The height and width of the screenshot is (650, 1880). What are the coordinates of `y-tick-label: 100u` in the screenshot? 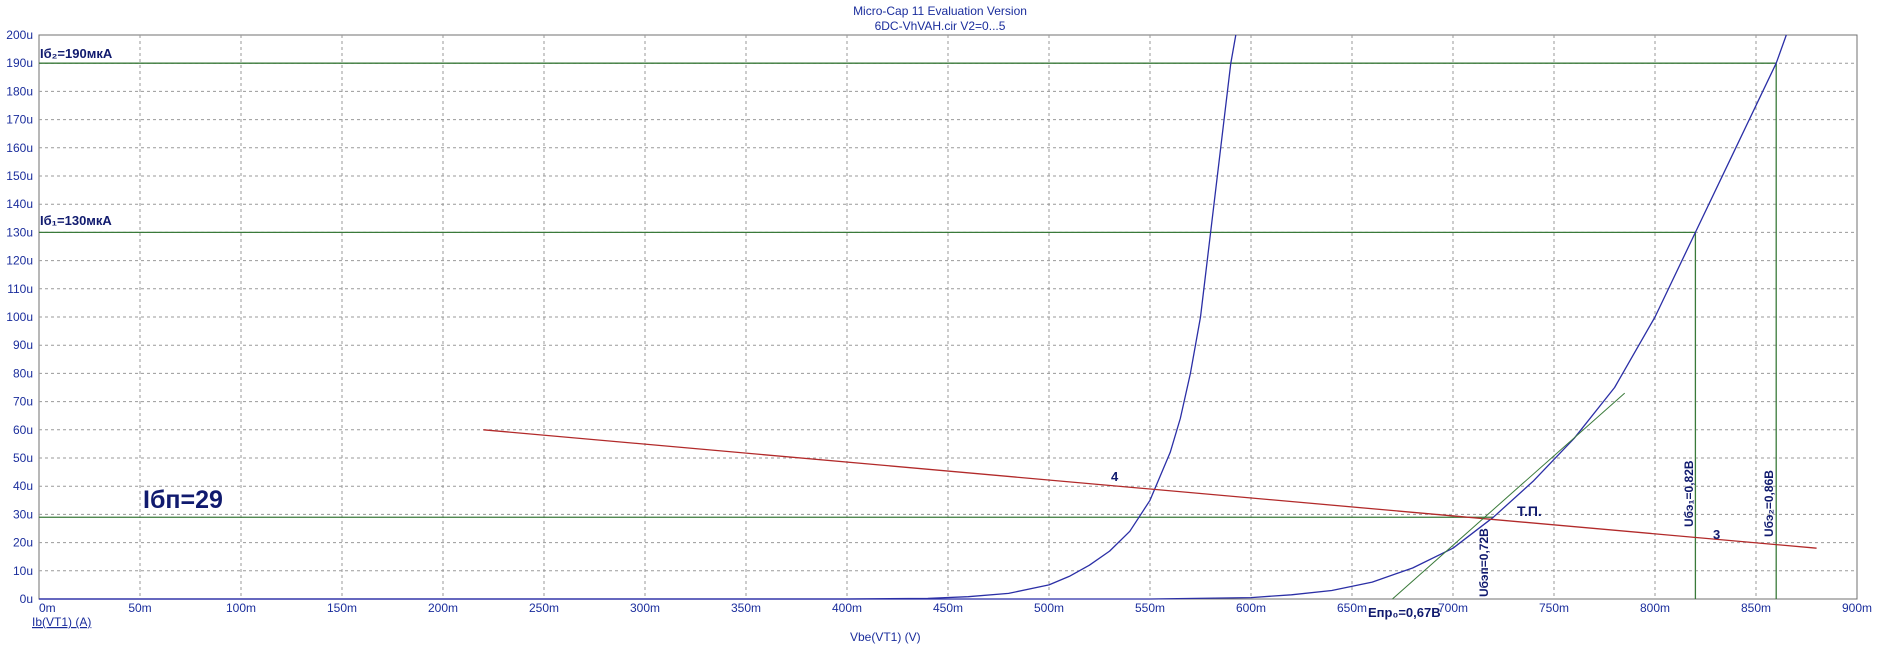 It's located at (19, 317).